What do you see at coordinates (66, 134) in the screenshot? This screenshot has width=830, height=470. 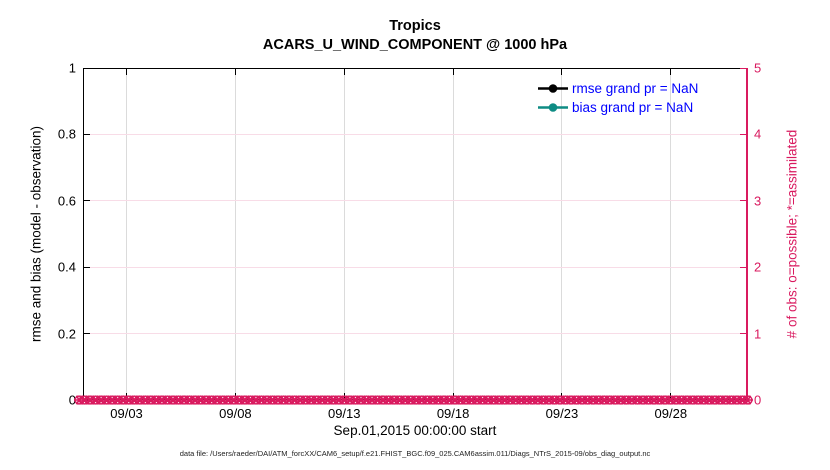 I see `left-tick-label: 0.8` at bounding box center [66, 134].